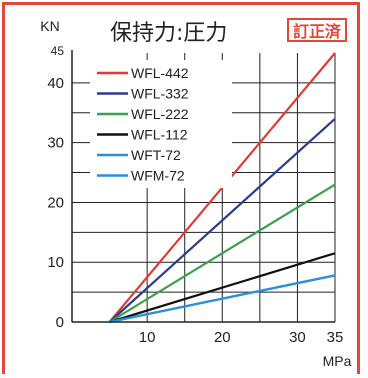 Image resolution: width=368 pixels, height=378 pixels. What do you see at coordinates (156, 155) in the screenshot?
I see `legend-label: WFT-72` at bounding box center [156, 155].